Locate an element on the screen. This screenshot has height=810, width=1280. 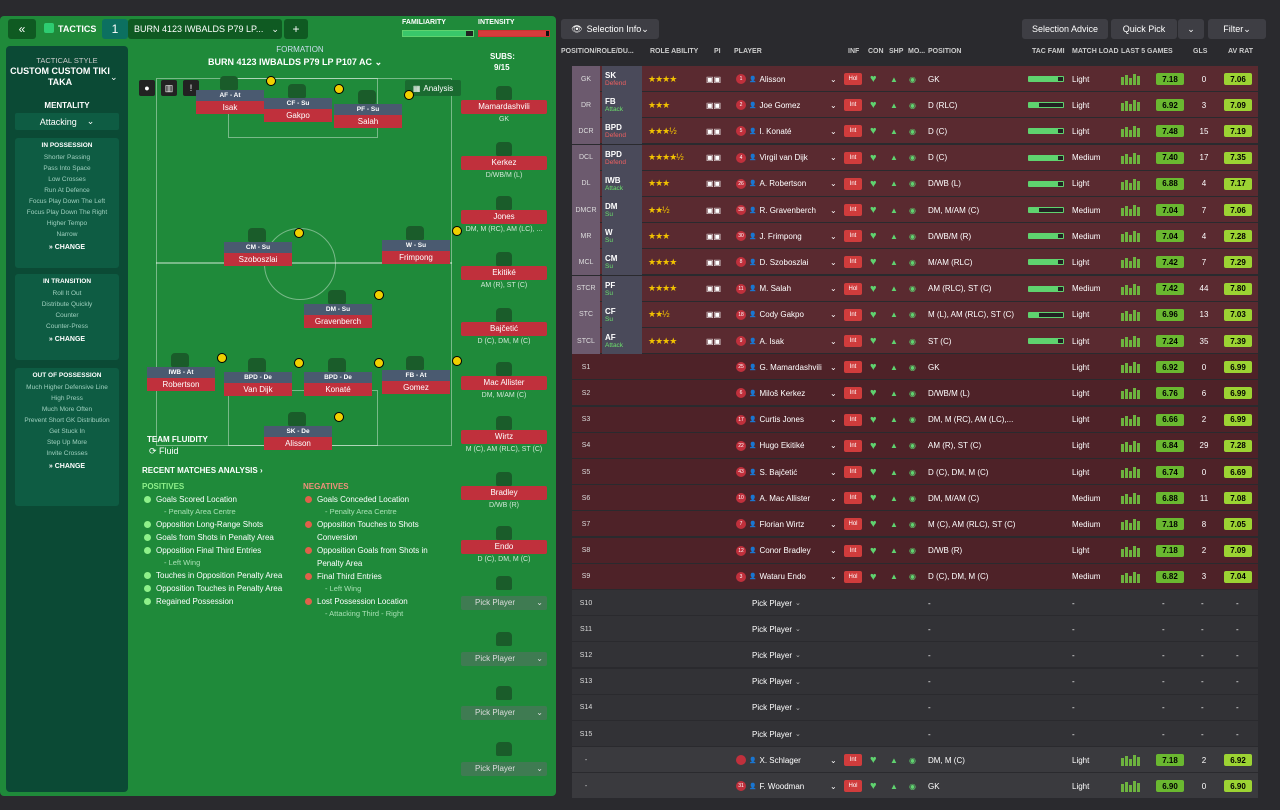
player-cell: 43 👤 S. Bajčetić is located at coordinates (766, 472).